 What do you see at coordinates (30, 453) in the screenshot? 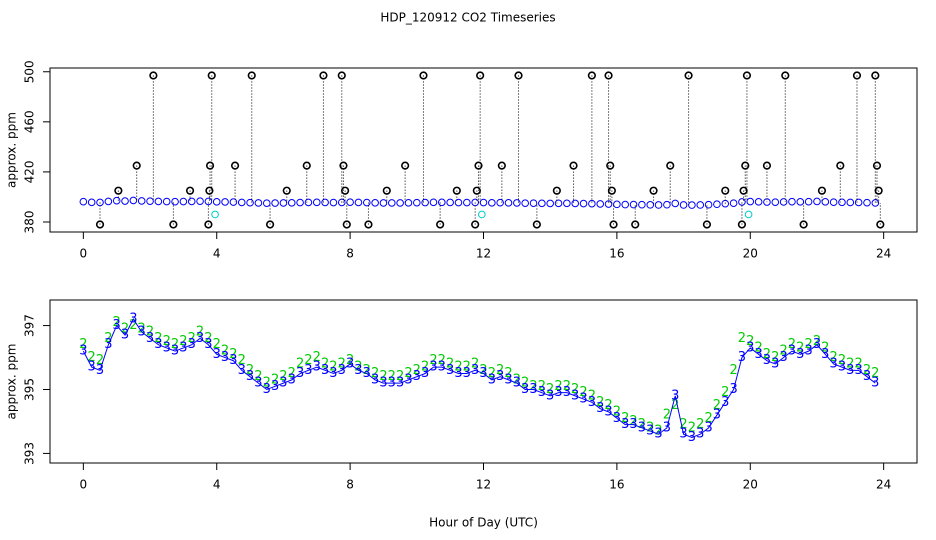
I see `y-tick-label: 393` at bounding box center [30, 453].